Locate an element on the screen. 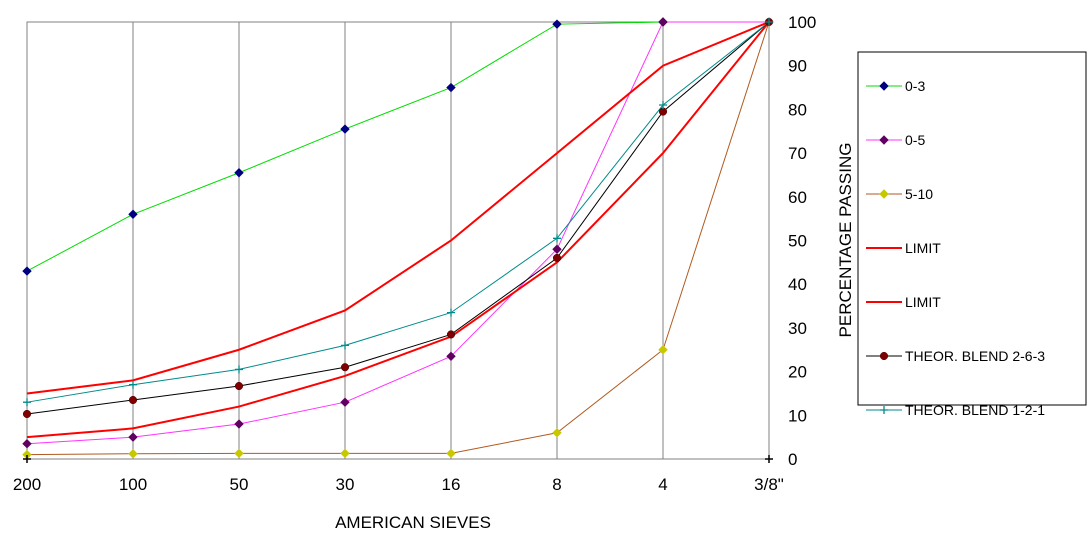  legend-box is located at coordinates (972, 228).